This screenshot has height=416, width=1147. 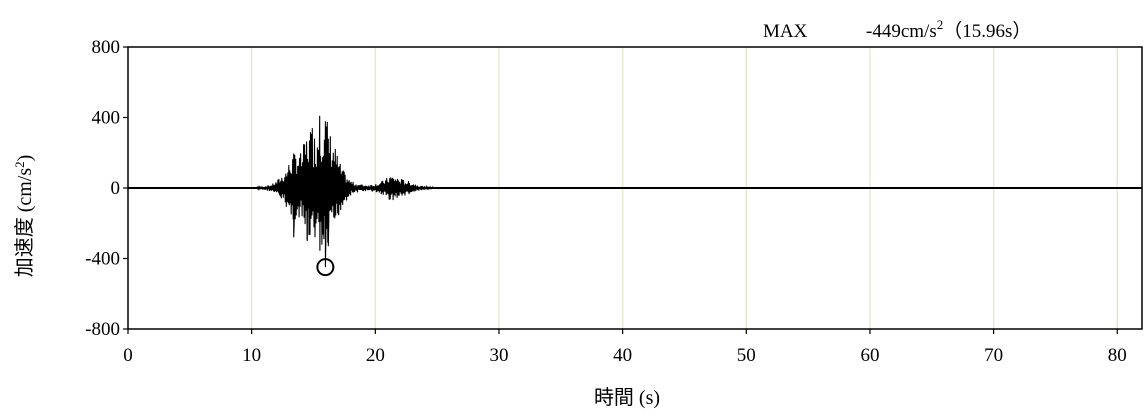 What do you see at coordinates (19, 164) in the screenshot?
I see `y-axis-title-sup: 2` at bounding box center [19, 164].